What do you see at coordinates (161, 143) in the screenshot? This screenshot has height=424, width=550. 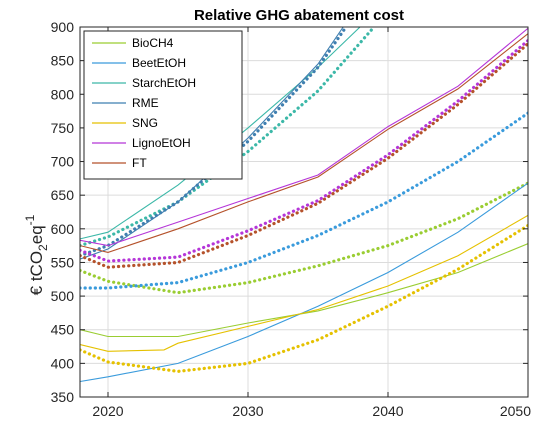 I see `legend-label-lignoetoh: LignoEtOH` at bounding box center [161, 143].